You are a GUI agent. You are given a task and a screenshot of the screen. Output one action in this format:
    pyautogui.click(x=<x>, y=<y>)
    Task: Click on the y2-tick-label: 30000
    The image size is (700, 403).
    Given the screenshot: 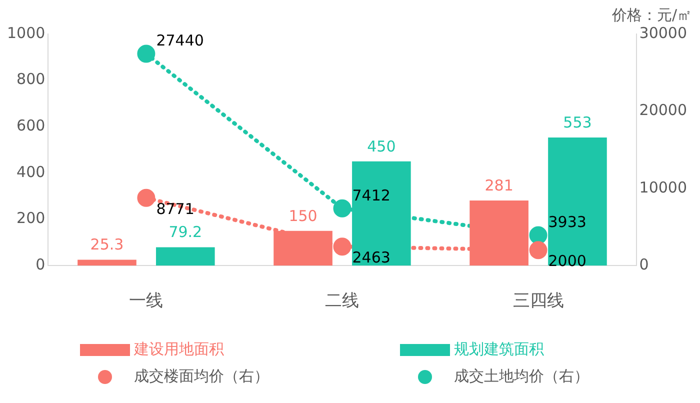 What is the action you would take?
    pyautogui.click(x=663, y=33)
    